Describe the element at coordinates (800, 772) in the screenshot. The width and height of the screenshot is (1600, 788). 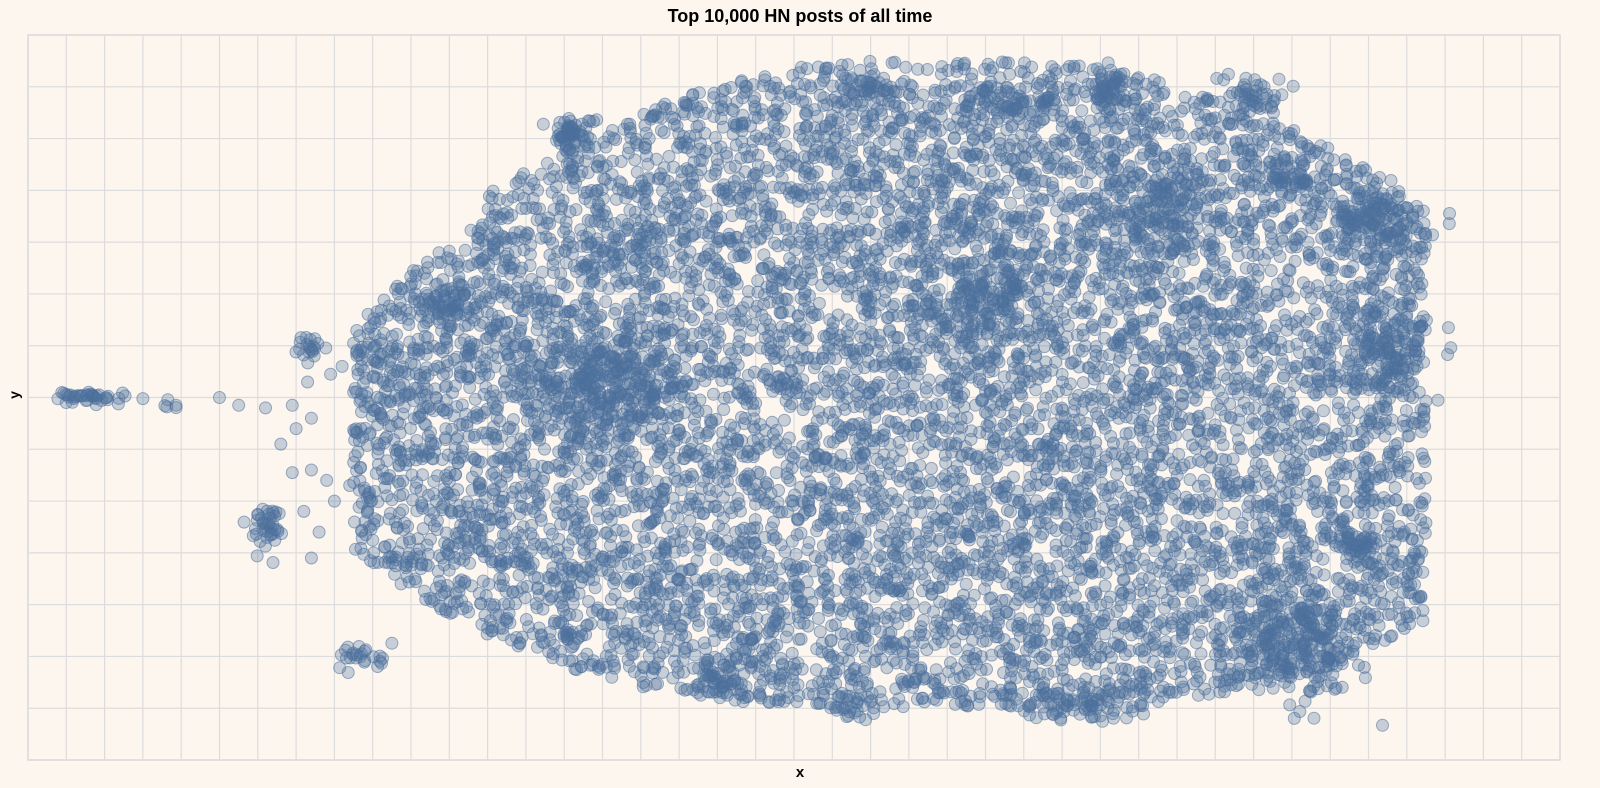
I see `x-axis-label: x` at that location.